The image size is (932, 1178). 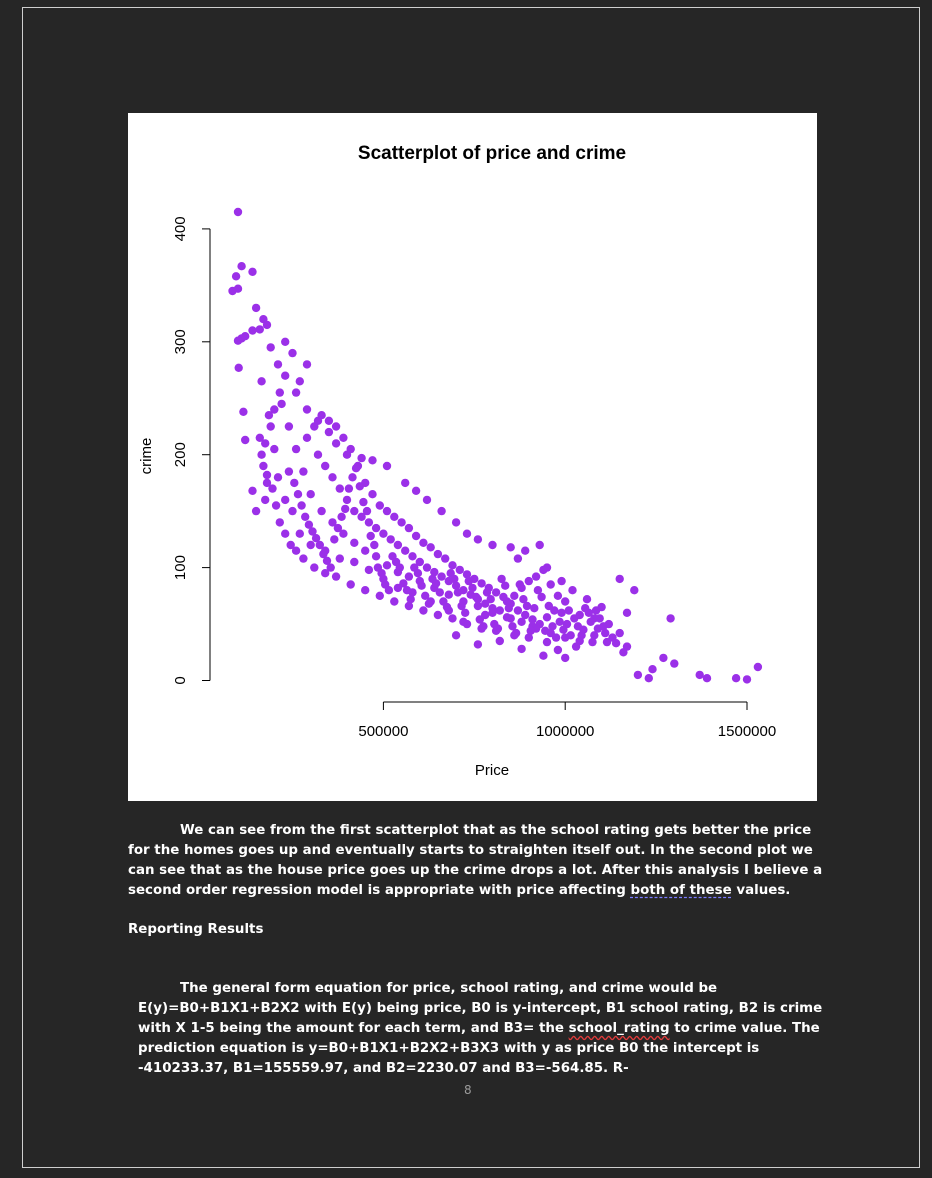 I want to click on x-tick-label: 1500000, so click(x=747, y=731).